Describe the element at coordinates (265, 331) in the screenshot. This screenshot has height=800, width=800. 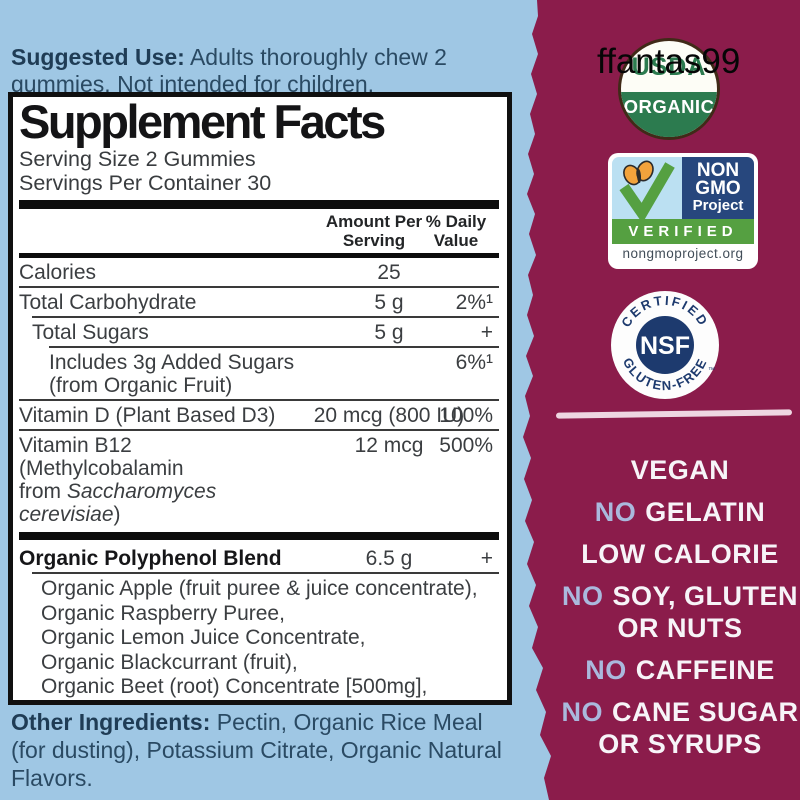
I see `nutrient-row-total-sugars: Total Sugars 5 g +` at that location.